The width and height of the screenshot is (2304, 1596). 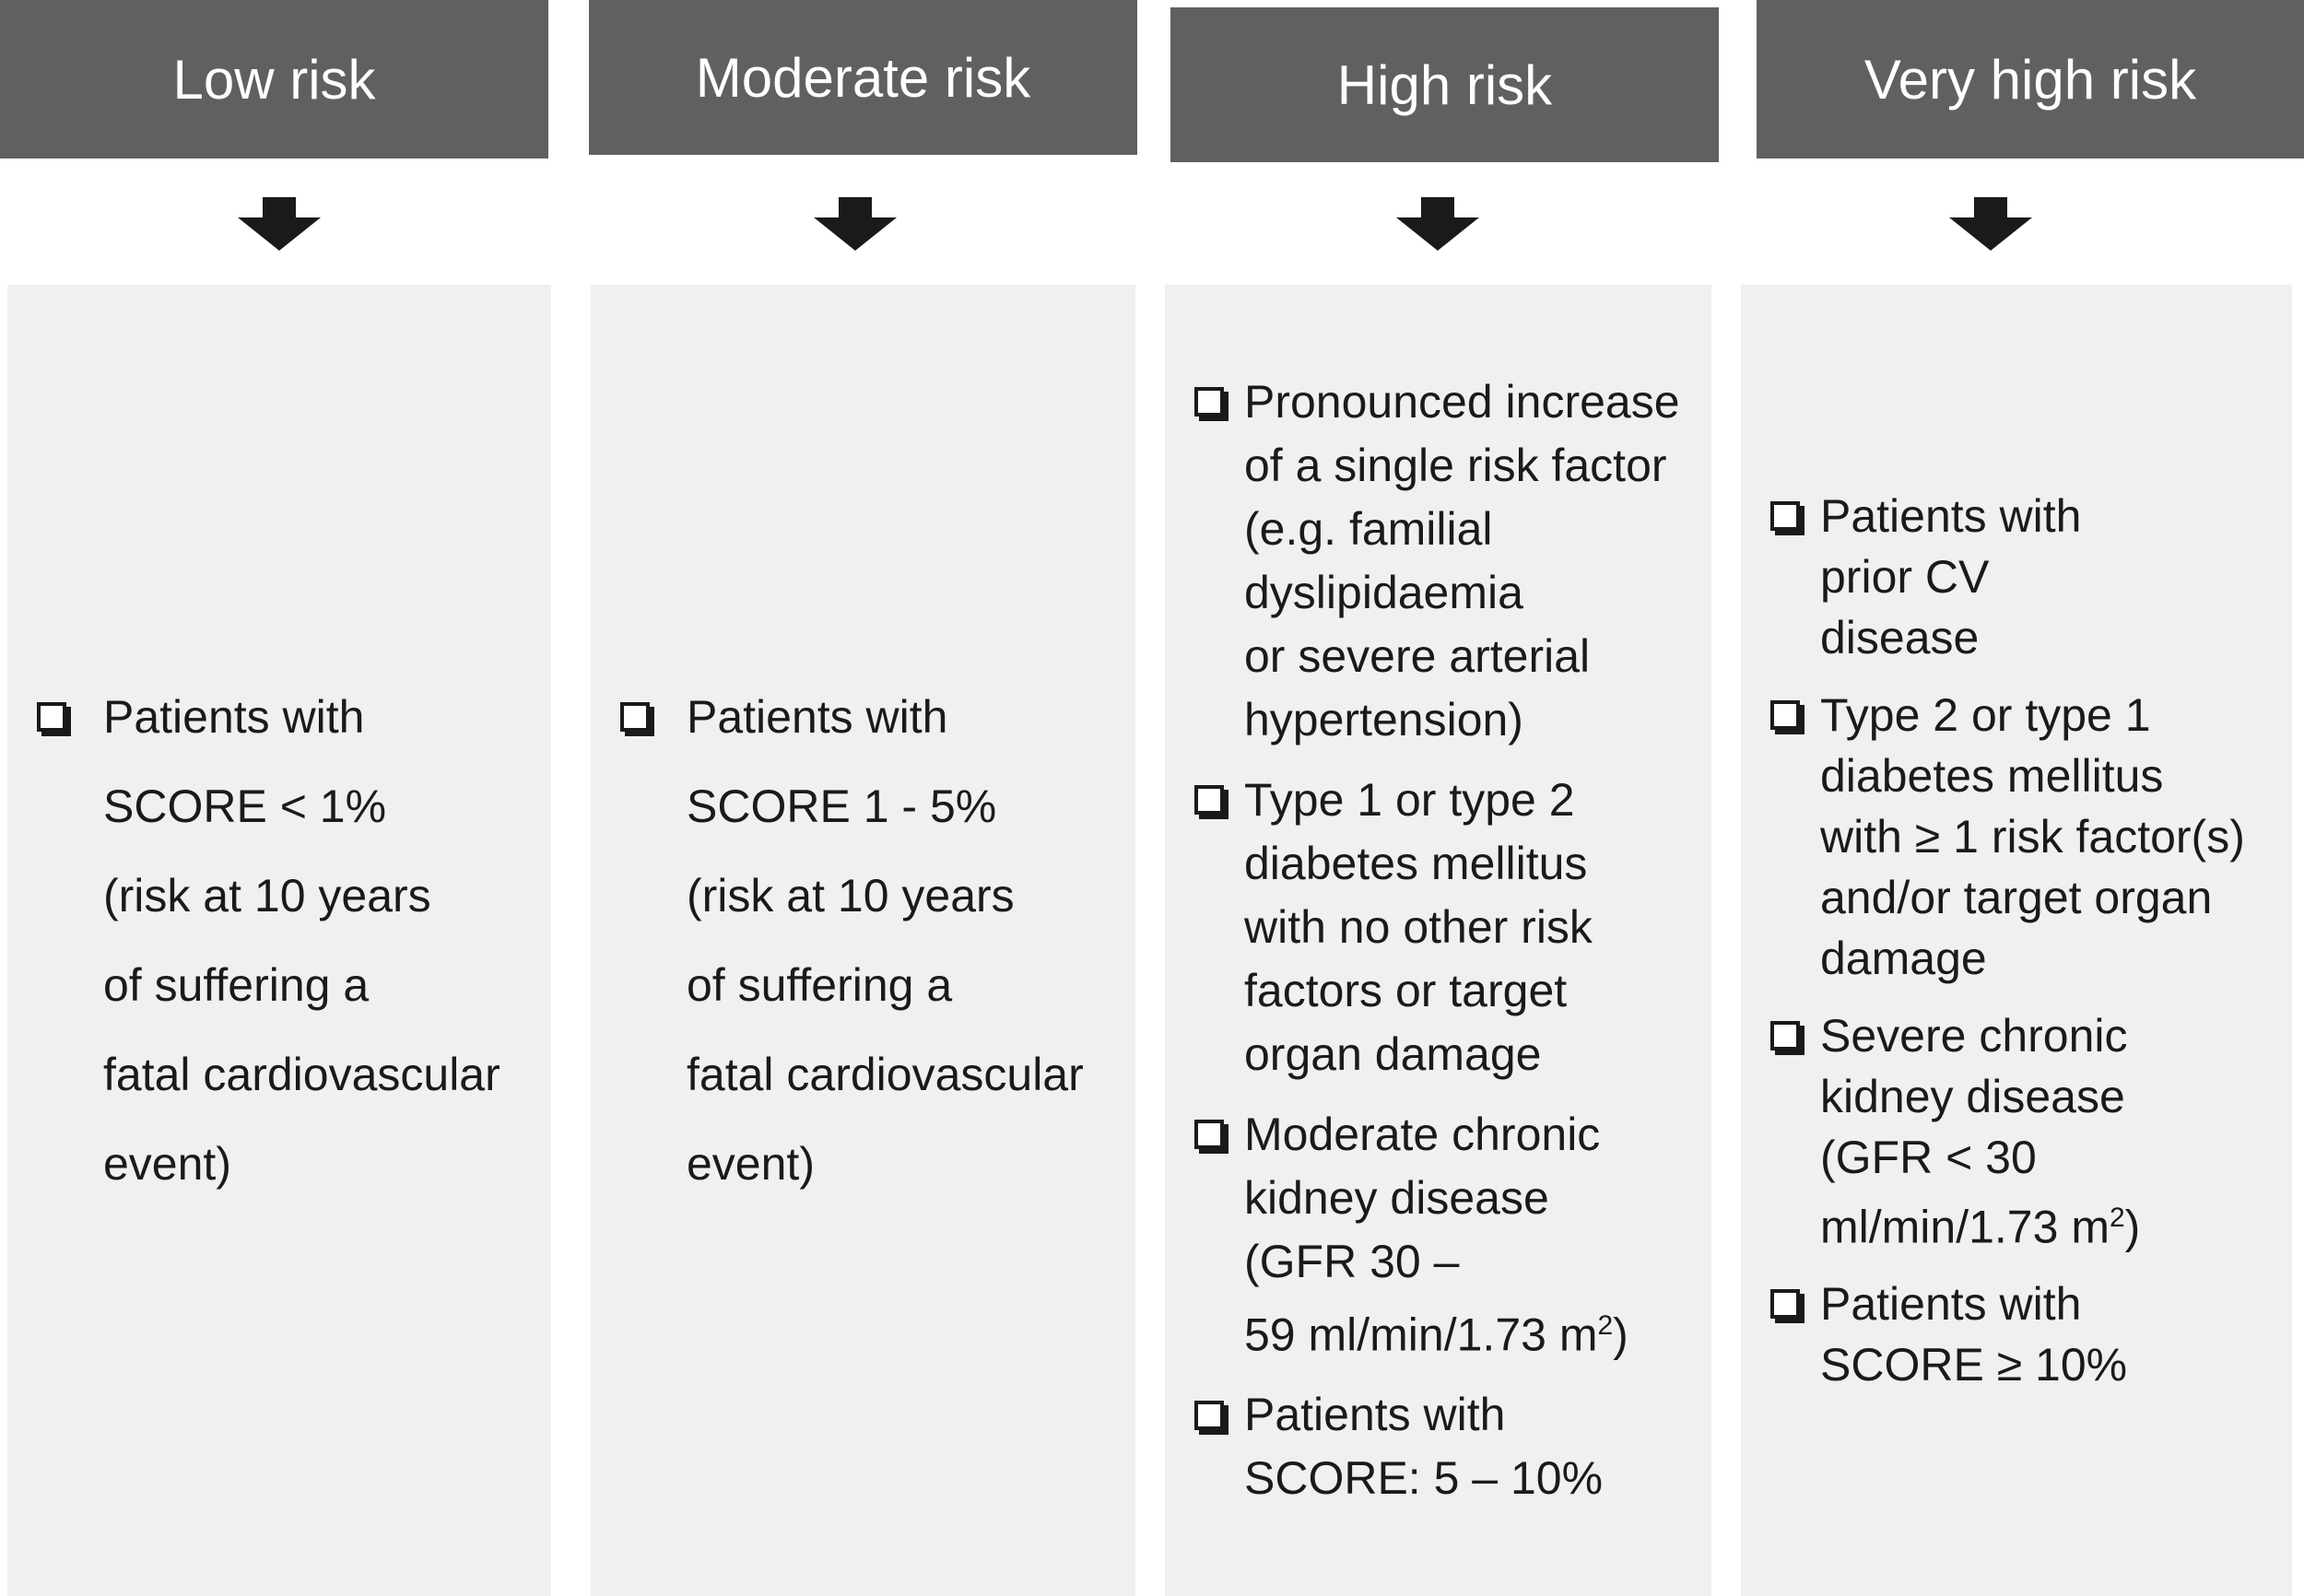 I want to click on text: 59 ml/min/1.73 m, so click(x=1421, y=1334).